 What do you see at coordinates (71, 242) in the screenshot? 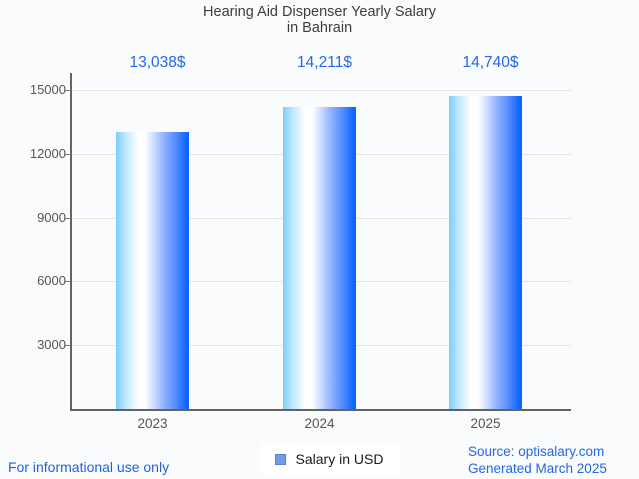
I see `y-axis-line` at bounding box center [71, 242].